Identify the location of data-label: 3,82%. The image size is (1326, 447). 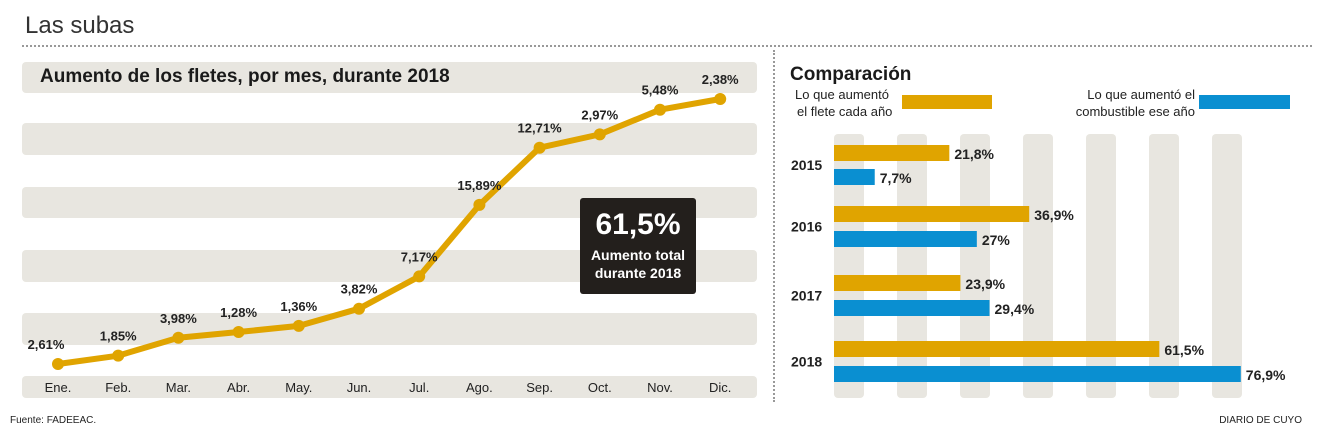
(359, 289).